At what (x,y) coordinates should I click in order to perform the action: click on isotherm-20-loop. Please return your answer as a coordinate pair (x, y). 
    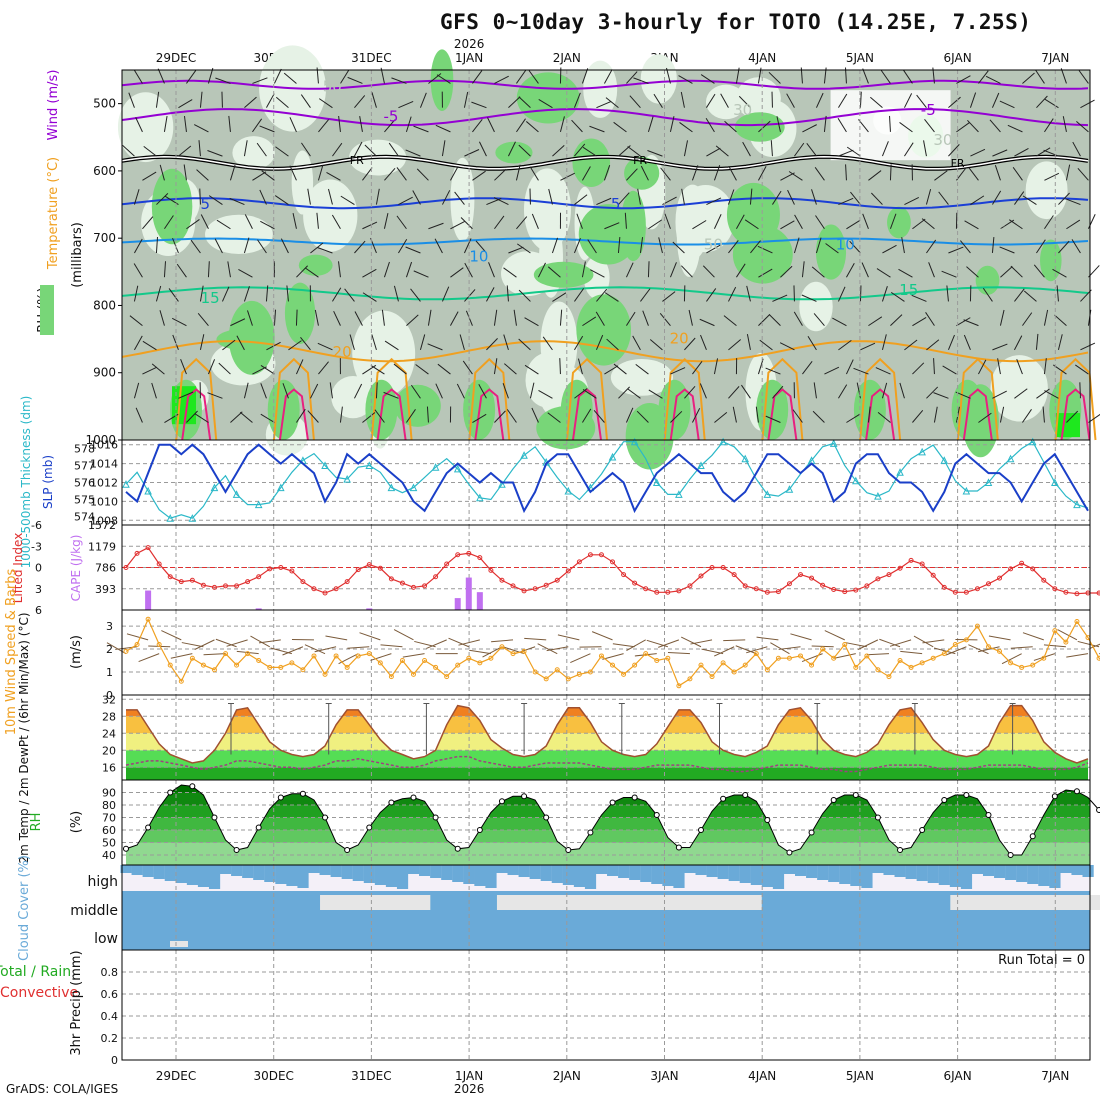
    Looking at the image, I should click on (196, 399).